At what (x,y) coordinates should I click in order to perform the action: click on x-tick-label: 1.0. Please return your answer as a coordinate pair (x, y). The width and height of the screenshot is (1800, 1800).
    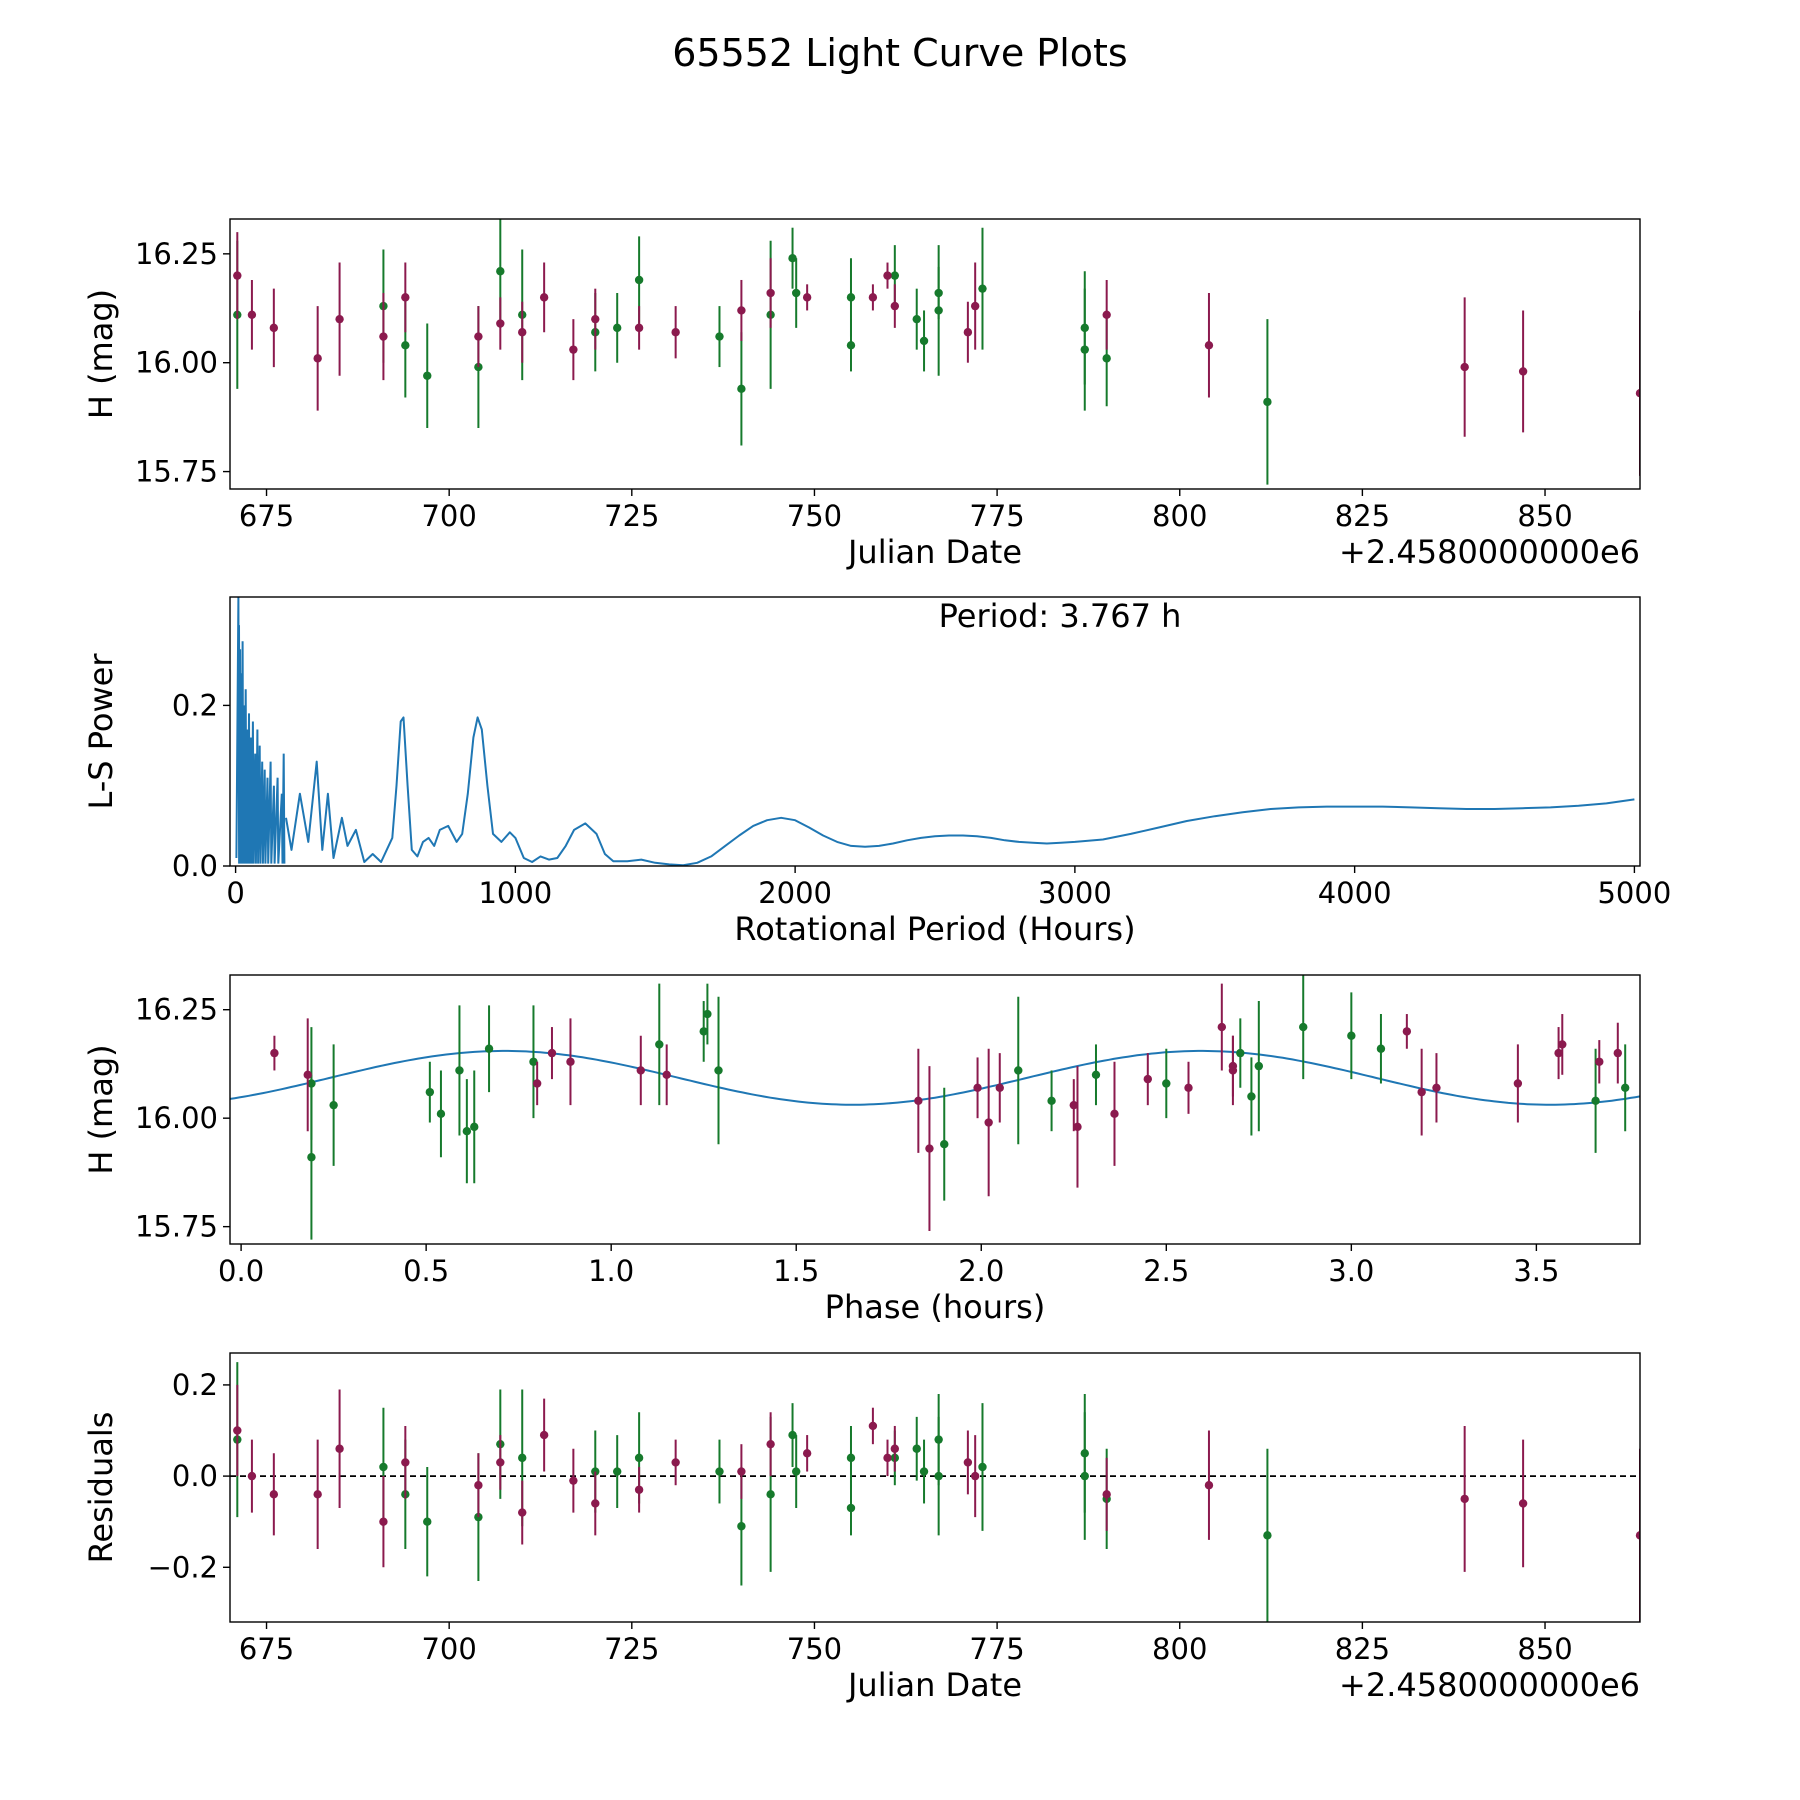
    Looking at the image, I should click on (611, 1271).